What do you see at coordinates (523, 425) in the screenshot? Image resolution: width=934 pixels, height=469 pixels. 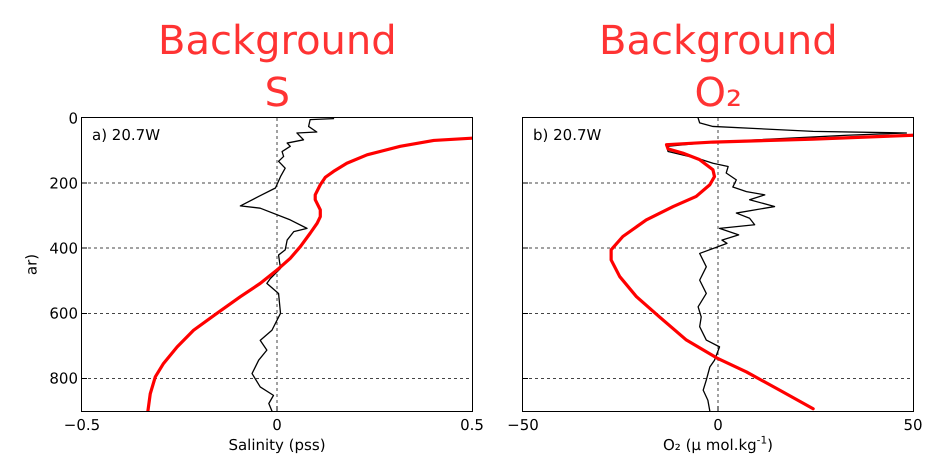 I see `x-tick-label: −50` at bounding box center [523, 425].